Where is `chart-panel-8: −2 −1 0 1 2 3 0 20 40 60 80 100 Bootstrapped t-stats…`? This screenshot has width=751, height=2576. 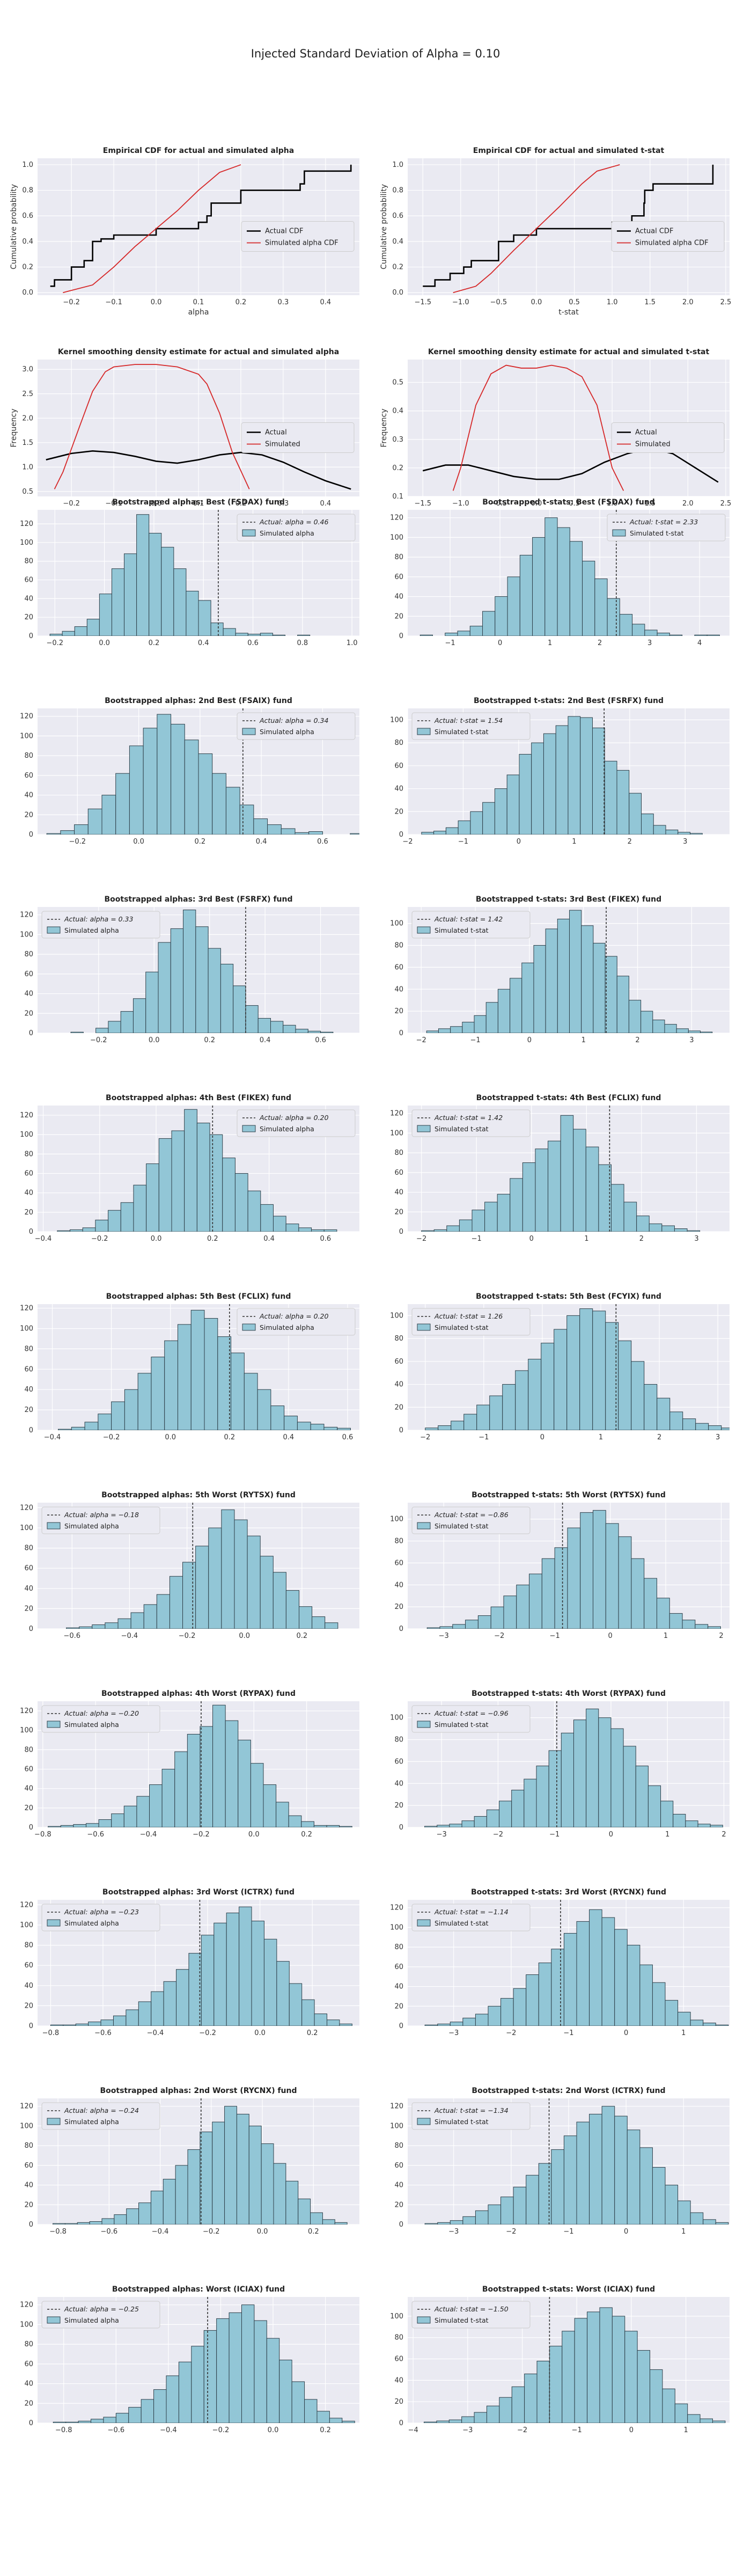 chart-panel-8: −2 −1 0 1 2 3 0 20 40 60 80 100 Bootstrapped t-stats… is located at coordinates (560, 771).